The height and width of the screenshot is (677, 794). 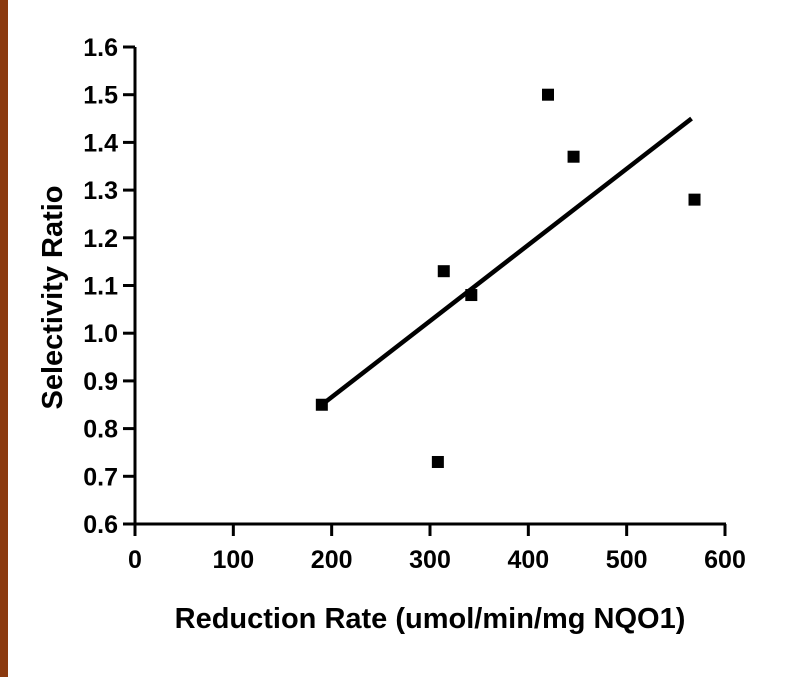 What do you see at coordinates (725, 560) in the screenshot?
I see `x-tick-label: 600` at bounding box center [725, 560].